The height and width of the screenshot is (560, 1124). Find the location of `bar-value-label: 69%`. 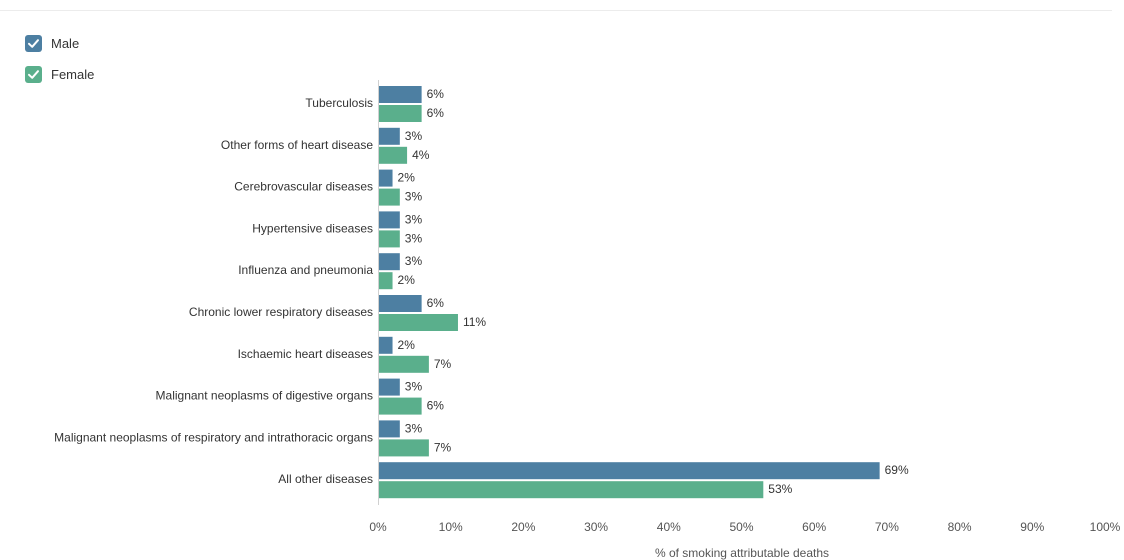

bar-value-label: 69% is located at coordinates (897, 470).